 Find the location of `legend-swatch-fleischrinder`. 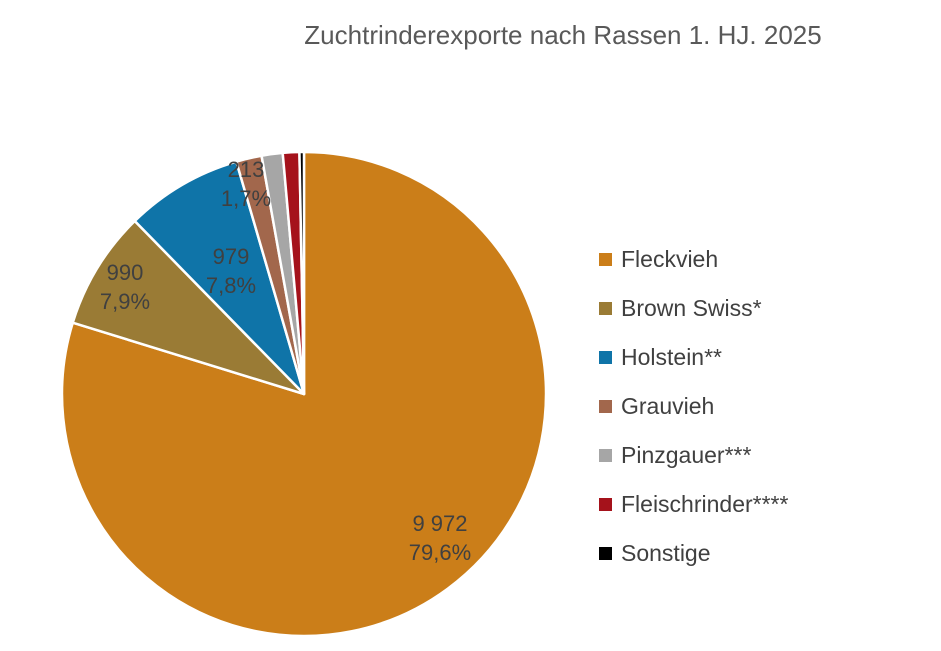

legend-swatch-fleischrinder is located at coordinates (605, 504).